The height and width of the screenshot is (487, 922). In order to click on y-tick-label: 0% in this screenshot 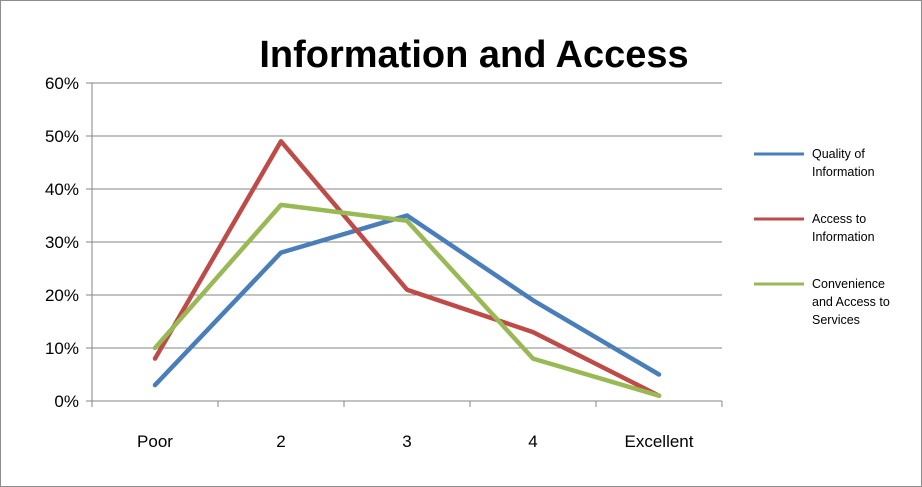, I will do `click(66, 401)`.